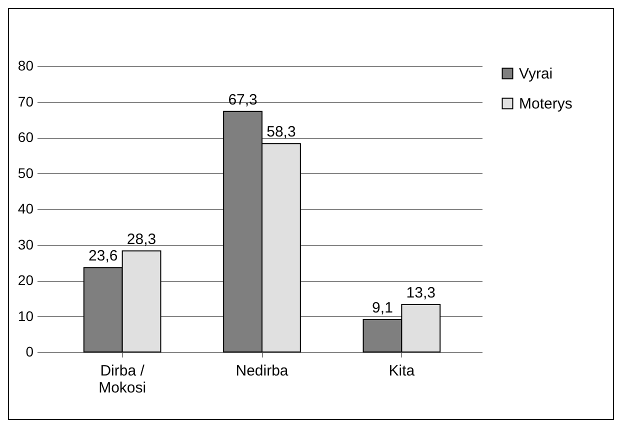 This screenshot has height=425, width=623. What do you see at coordinates (26, 66) in the screenshot?
I see `y-tick-label: 80` at bounding box center [26, 66].